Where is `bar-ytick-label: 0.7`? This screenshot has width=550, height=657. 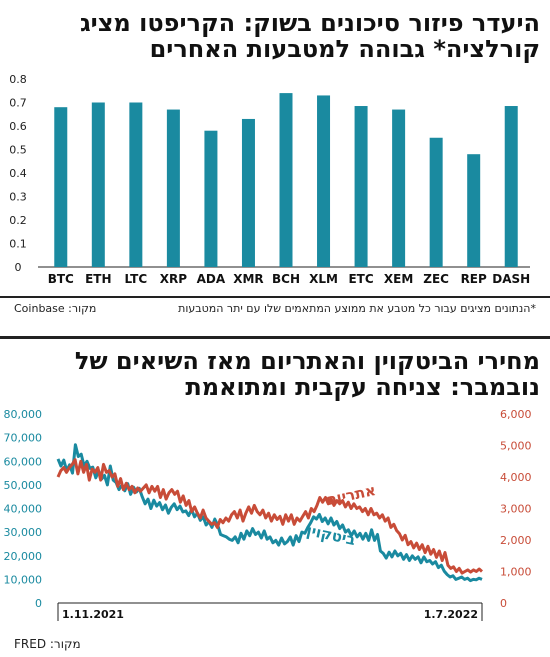
bar-ytick-label: 0.7 is located at coordinates (18, 103).